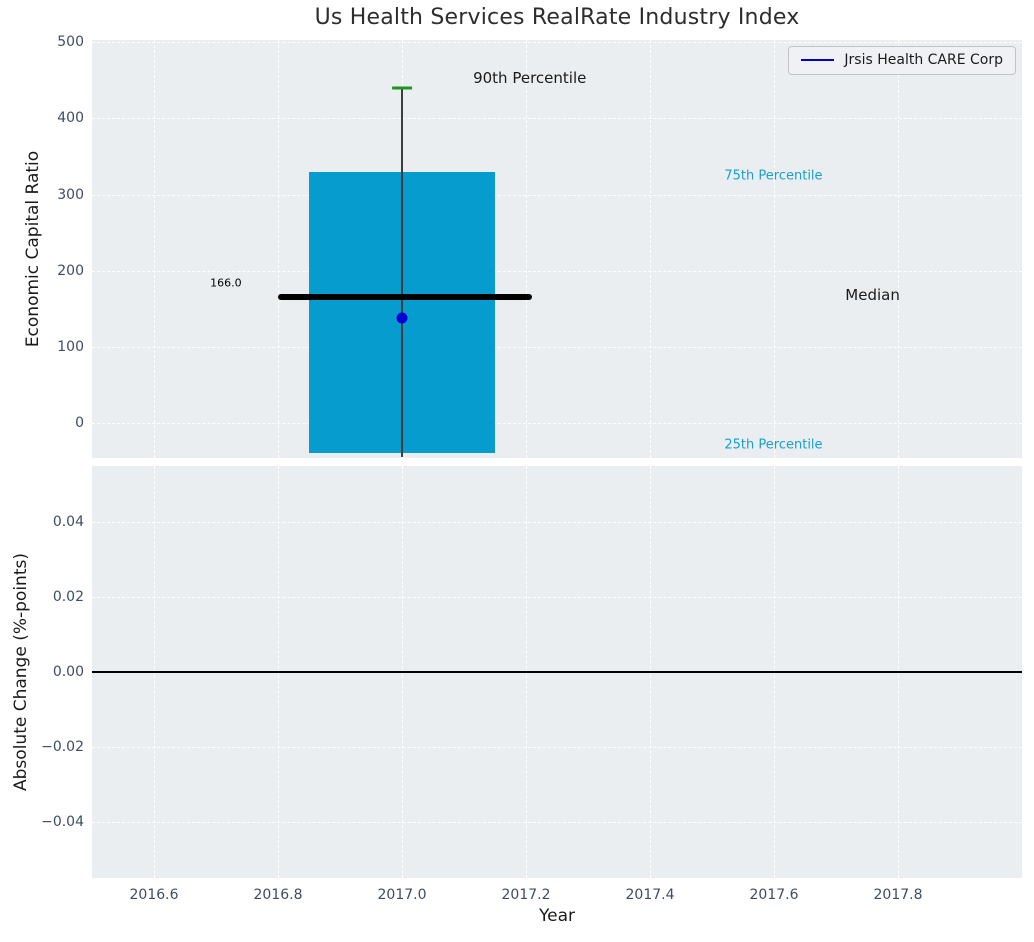  What do you see at coordinates (70, 194) in the screenshot?
I see `y-tick-label: 300` at bounding box center [70, 194].